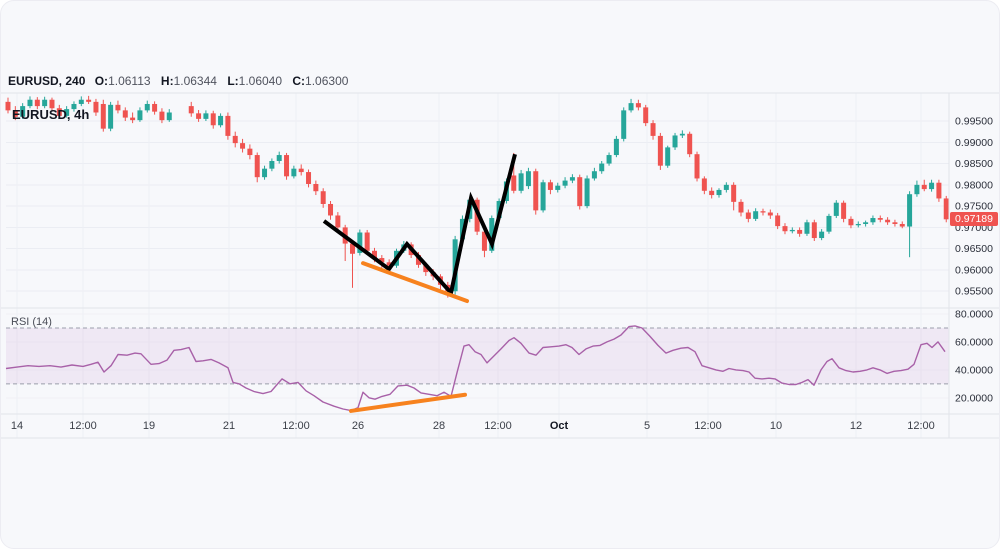 The height and width of the screenshot is (549, 1000). Describe the element at coordinates (974, 370) in the screenshot. I see `rsi-axis-label: 40.0000` at that location.